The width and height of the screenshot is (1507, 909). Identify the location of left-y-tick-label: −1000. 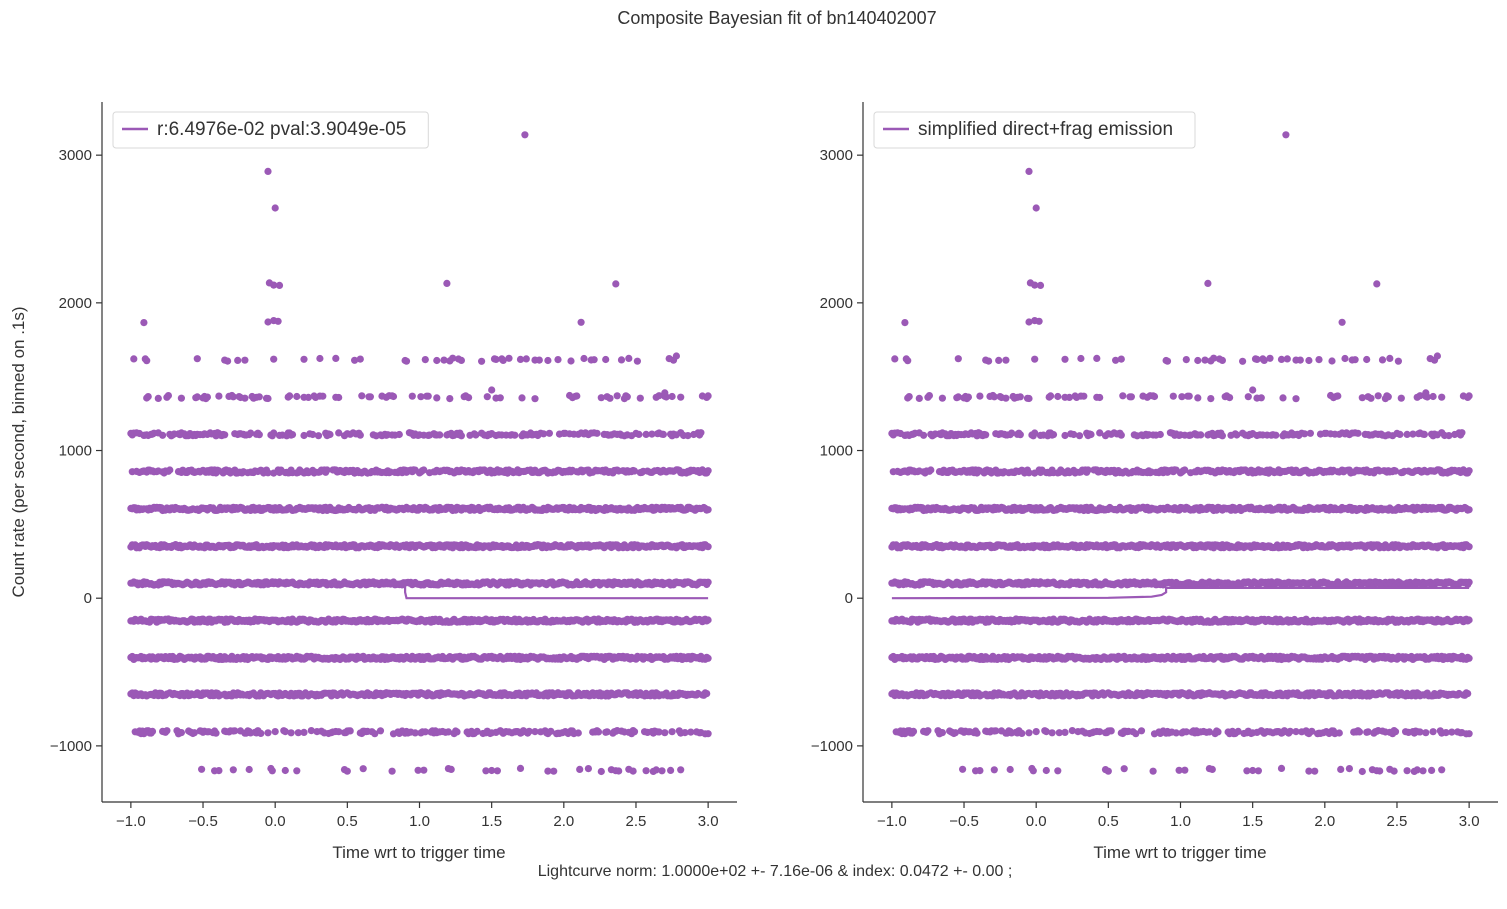
(71, 746).